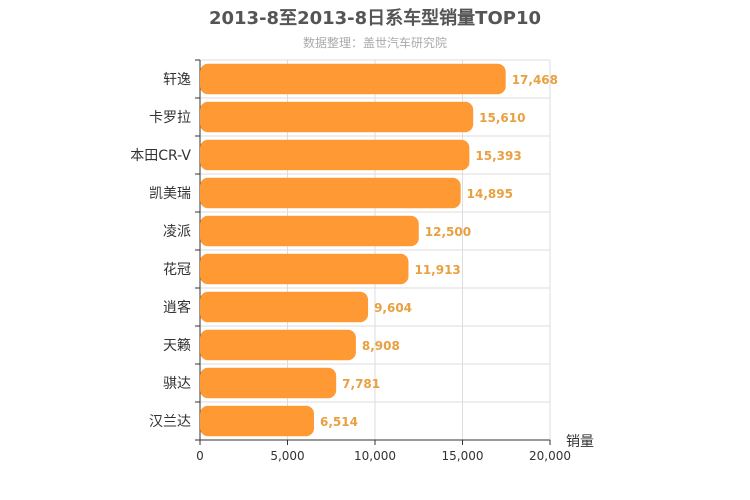 The image size is (750, 500). I want to click on chart-title: 2013-8至2013-8日系车型销量TOP10, so click(375, 18).